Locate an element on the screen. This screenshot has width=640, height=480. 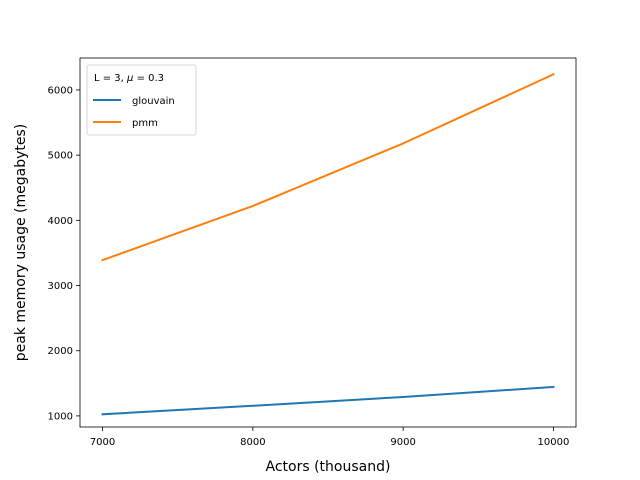
x-tick-label: 8000 is located at coordinates (252, 442).